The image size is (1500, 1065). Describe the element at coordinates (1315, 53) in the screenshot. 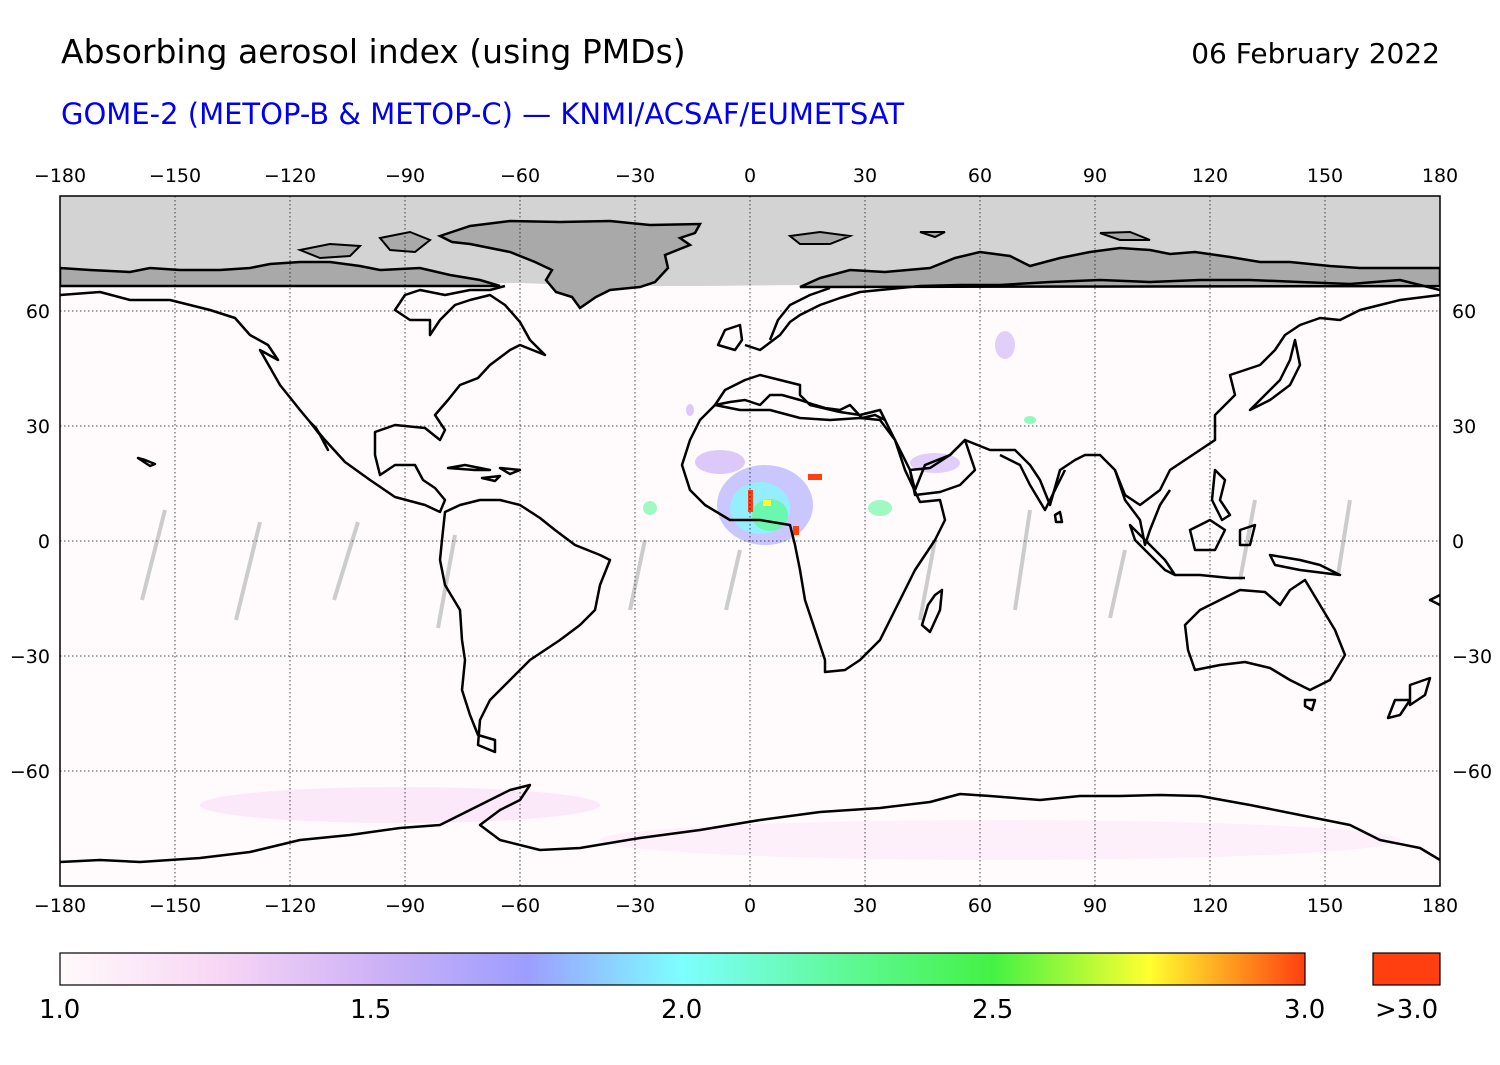

I see `map-date: 06 February 2022` at that location.